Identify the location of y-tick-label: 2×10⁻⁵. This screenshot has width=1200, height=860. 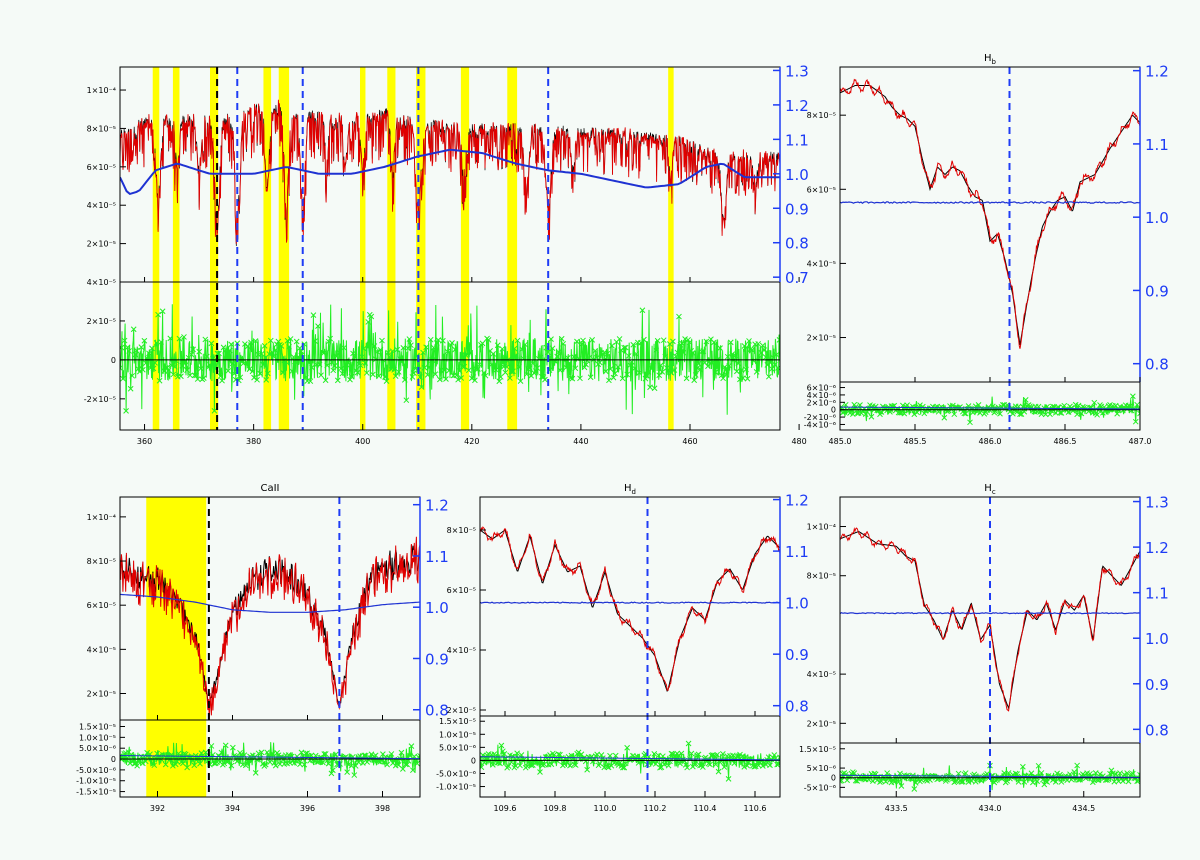
(461, 710).